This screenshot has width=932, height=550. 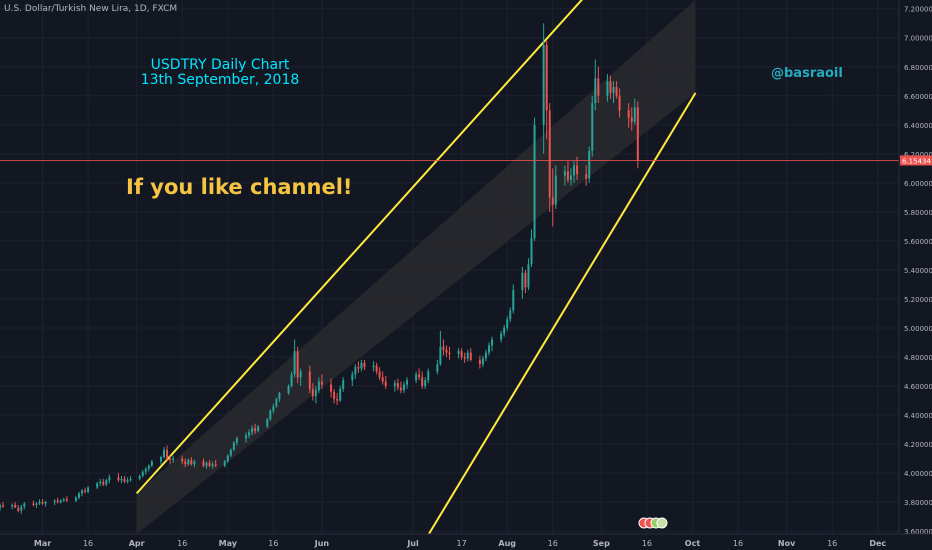 I want to click on event-markers, so click(x=653, y=523).